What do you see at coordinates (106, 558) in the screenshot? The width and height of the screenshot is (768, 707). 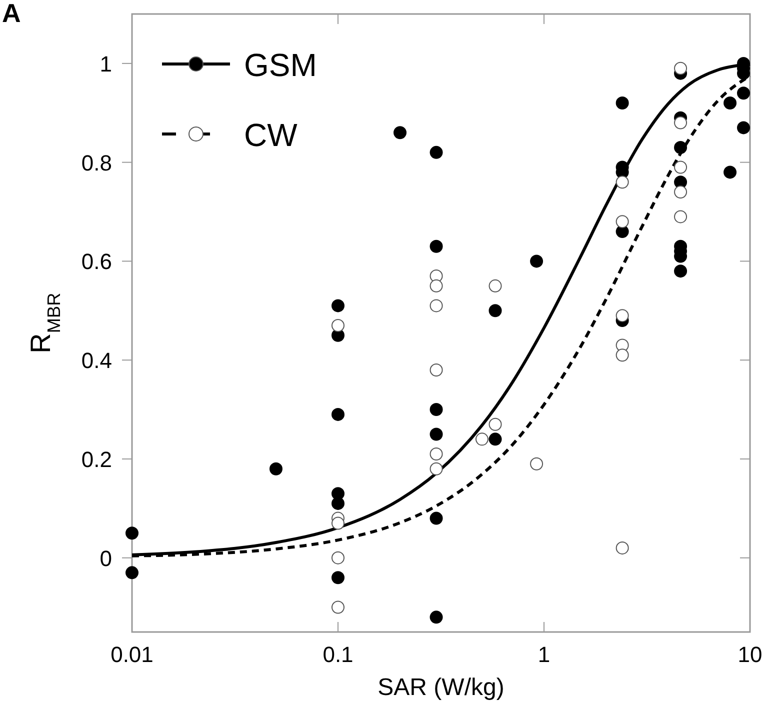 I see `y-tick-label: 0` at bounding box center [106, 558].